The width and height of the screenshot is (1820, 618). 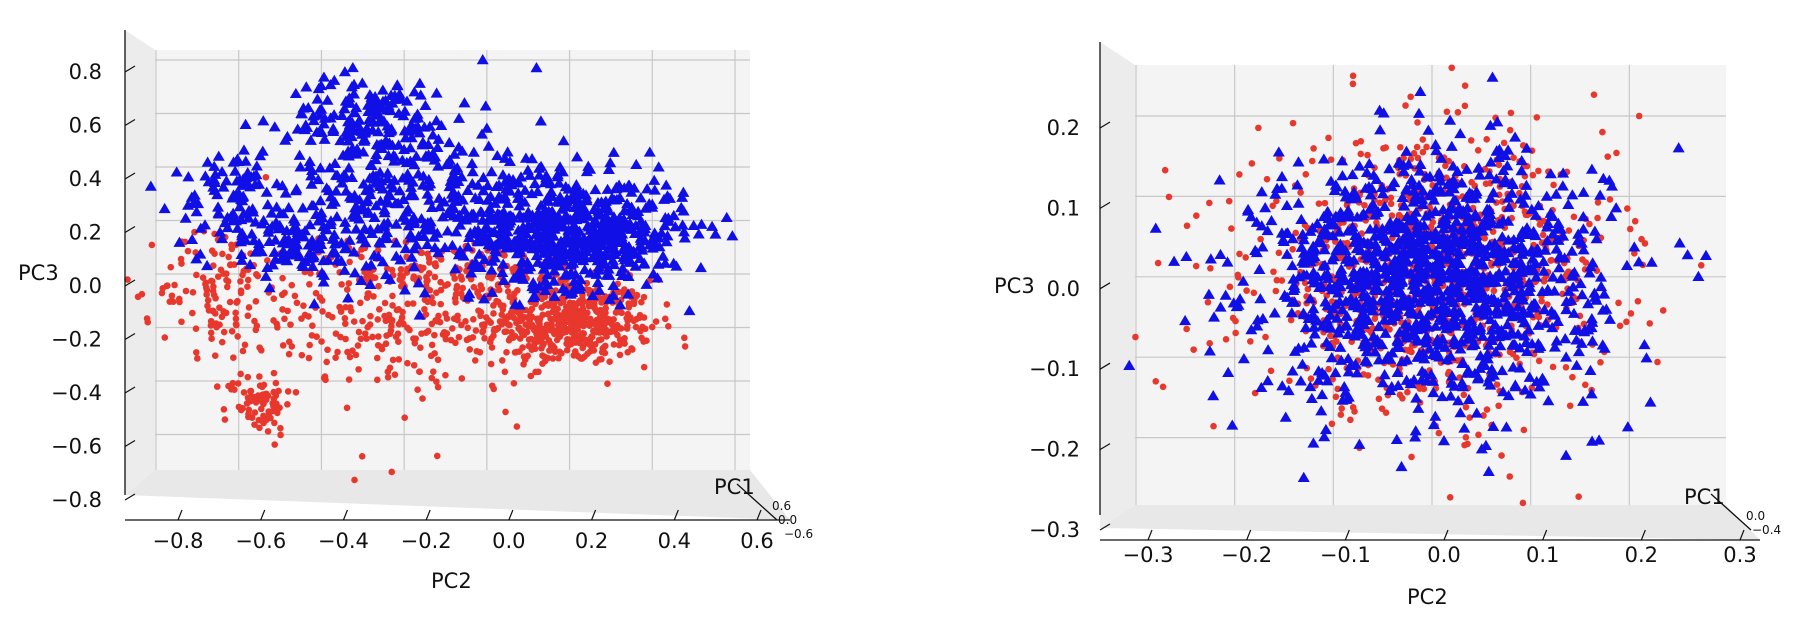 I want to click on pc2-tick-label: 0.0, so click(x=1443, y=555).